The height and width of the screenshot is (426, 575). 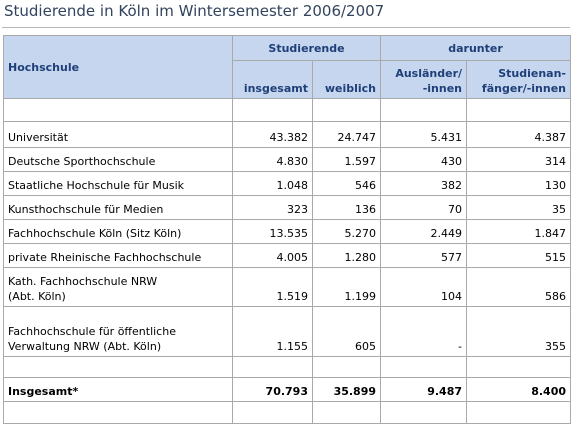 I want to click on number-cell: 5.270, so click(x=346, y=231).